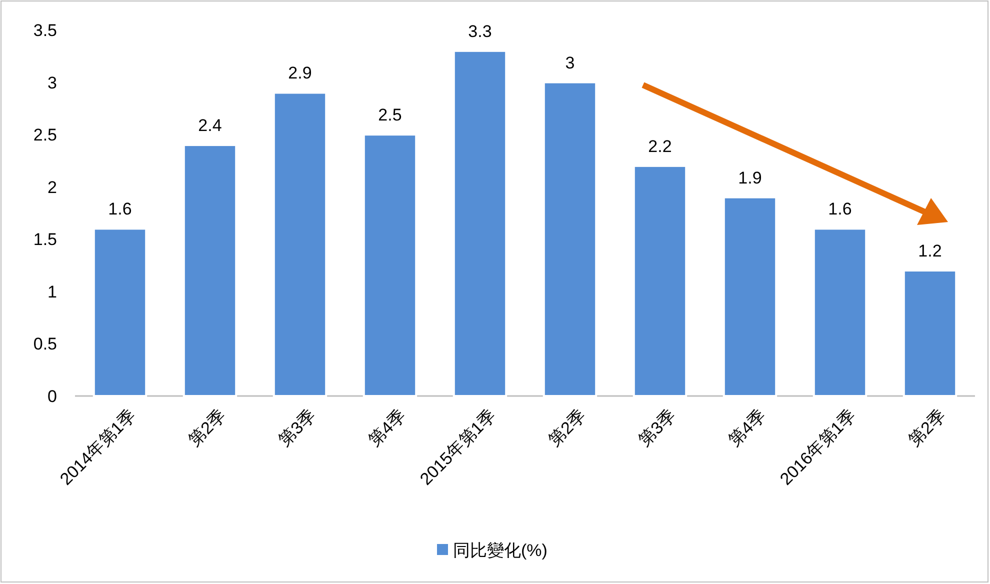 The width and height of the screenshot is (990, 584). Describe the element at coordinates (570, 62) in the screenshot. I see `data-label: 3` at that location.